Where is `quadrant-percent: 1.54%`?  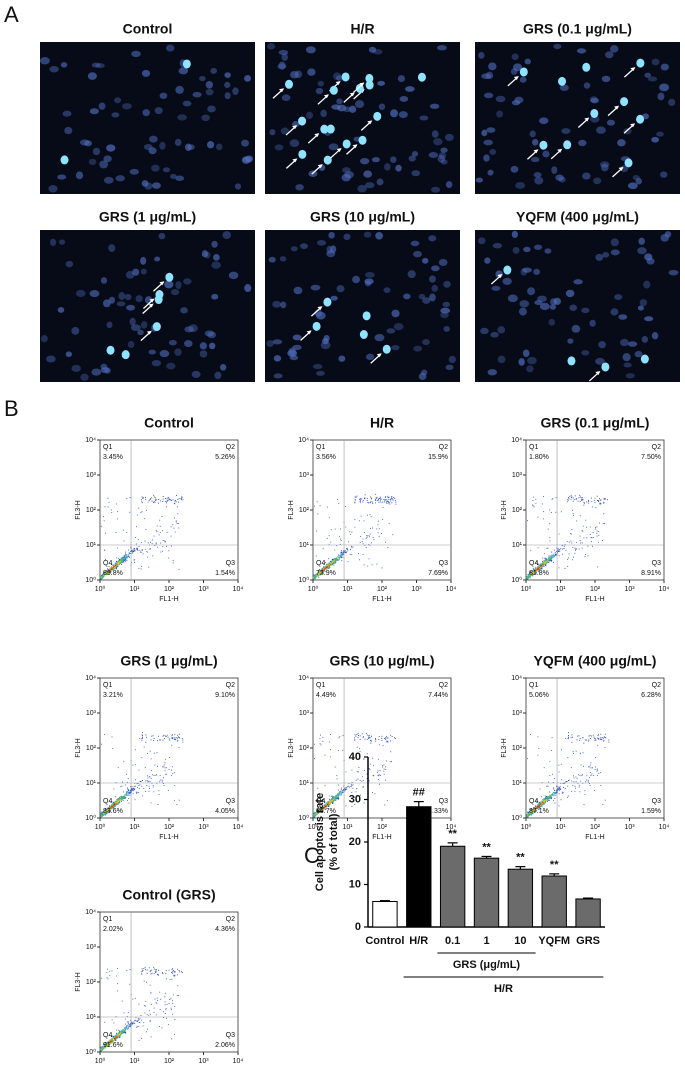
quadrant-percent: 1.54% is located at coordinates (225, 573).